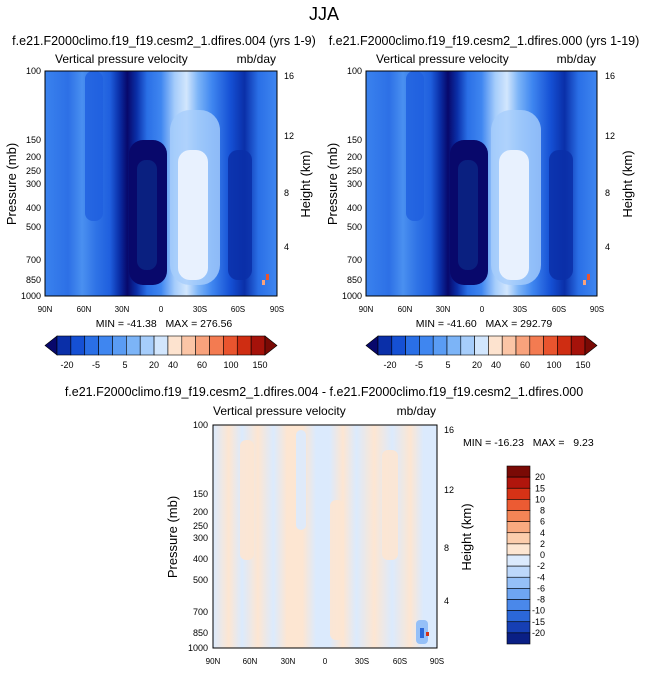 The height and width of the screenshot is (676, 648). Describe the element at coordinates (200, 538) in the screenshot. I see `panel-3-ytick: 300` at that location.